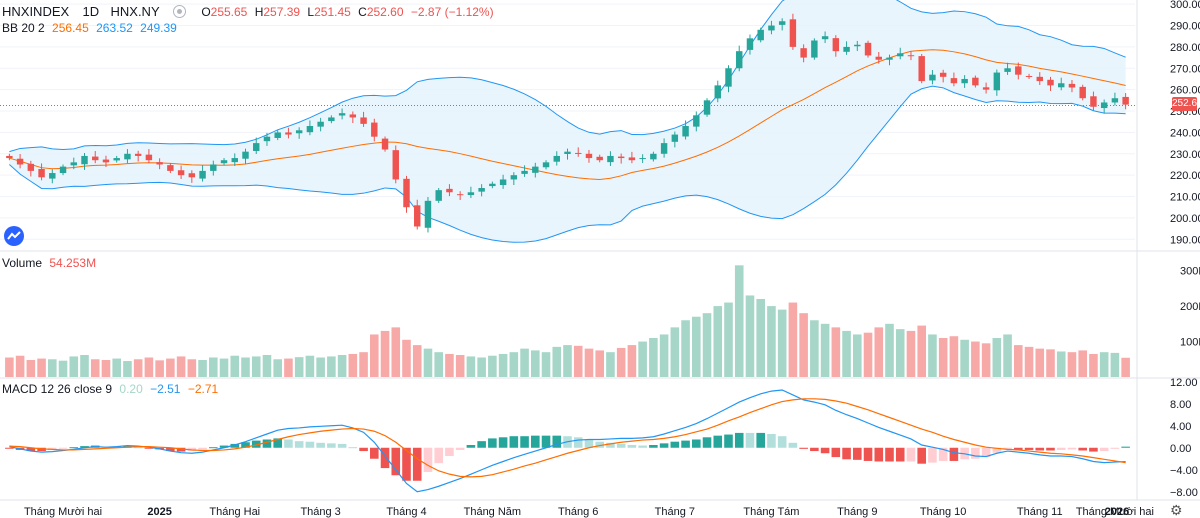 Image resolution: width=1200 pixels, height=518 pixels. I want to click on time-tick-label: Tháng 11, so click(1040, 512).